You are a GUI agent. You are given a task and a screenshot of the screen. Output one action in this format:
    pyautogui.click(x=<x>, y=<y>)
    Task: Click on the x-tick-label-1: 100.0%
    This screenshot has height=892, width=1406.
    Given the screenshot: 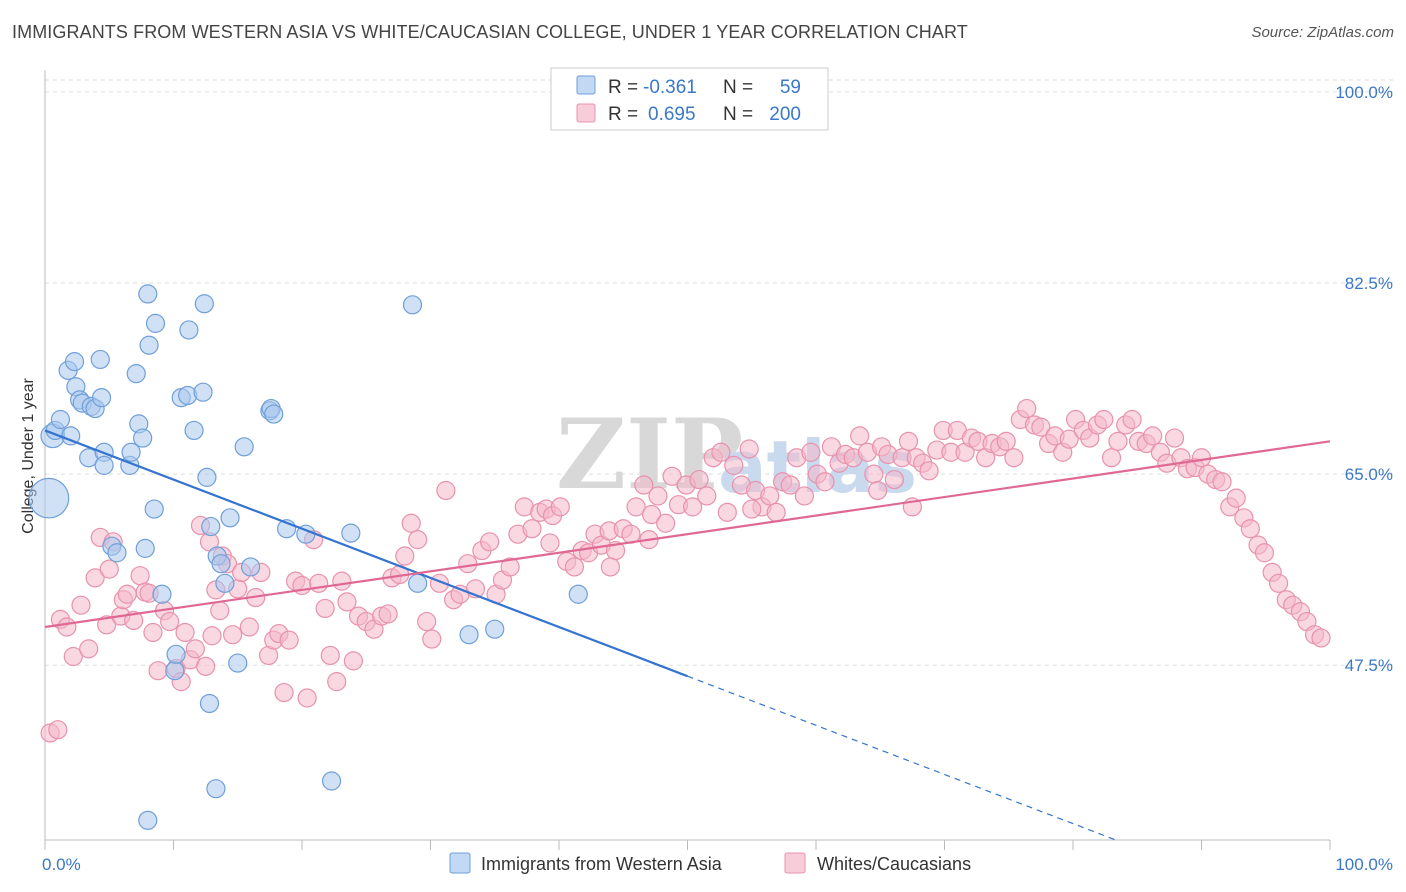 What is the action you would take?
    pyautogui.click(x=1364, y=864)
    